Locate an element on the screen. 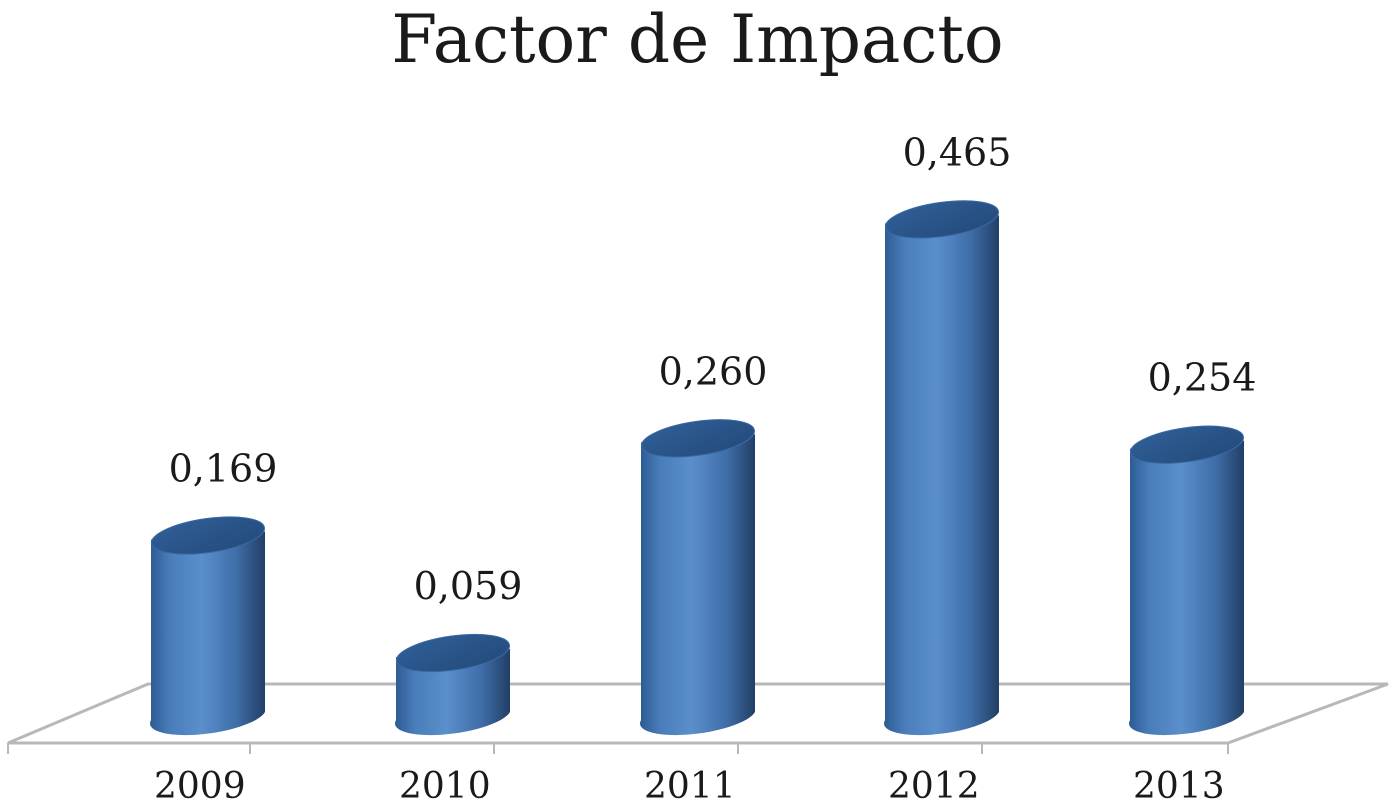  x-label-2011: 2011 is located at coordinates (690, 786).